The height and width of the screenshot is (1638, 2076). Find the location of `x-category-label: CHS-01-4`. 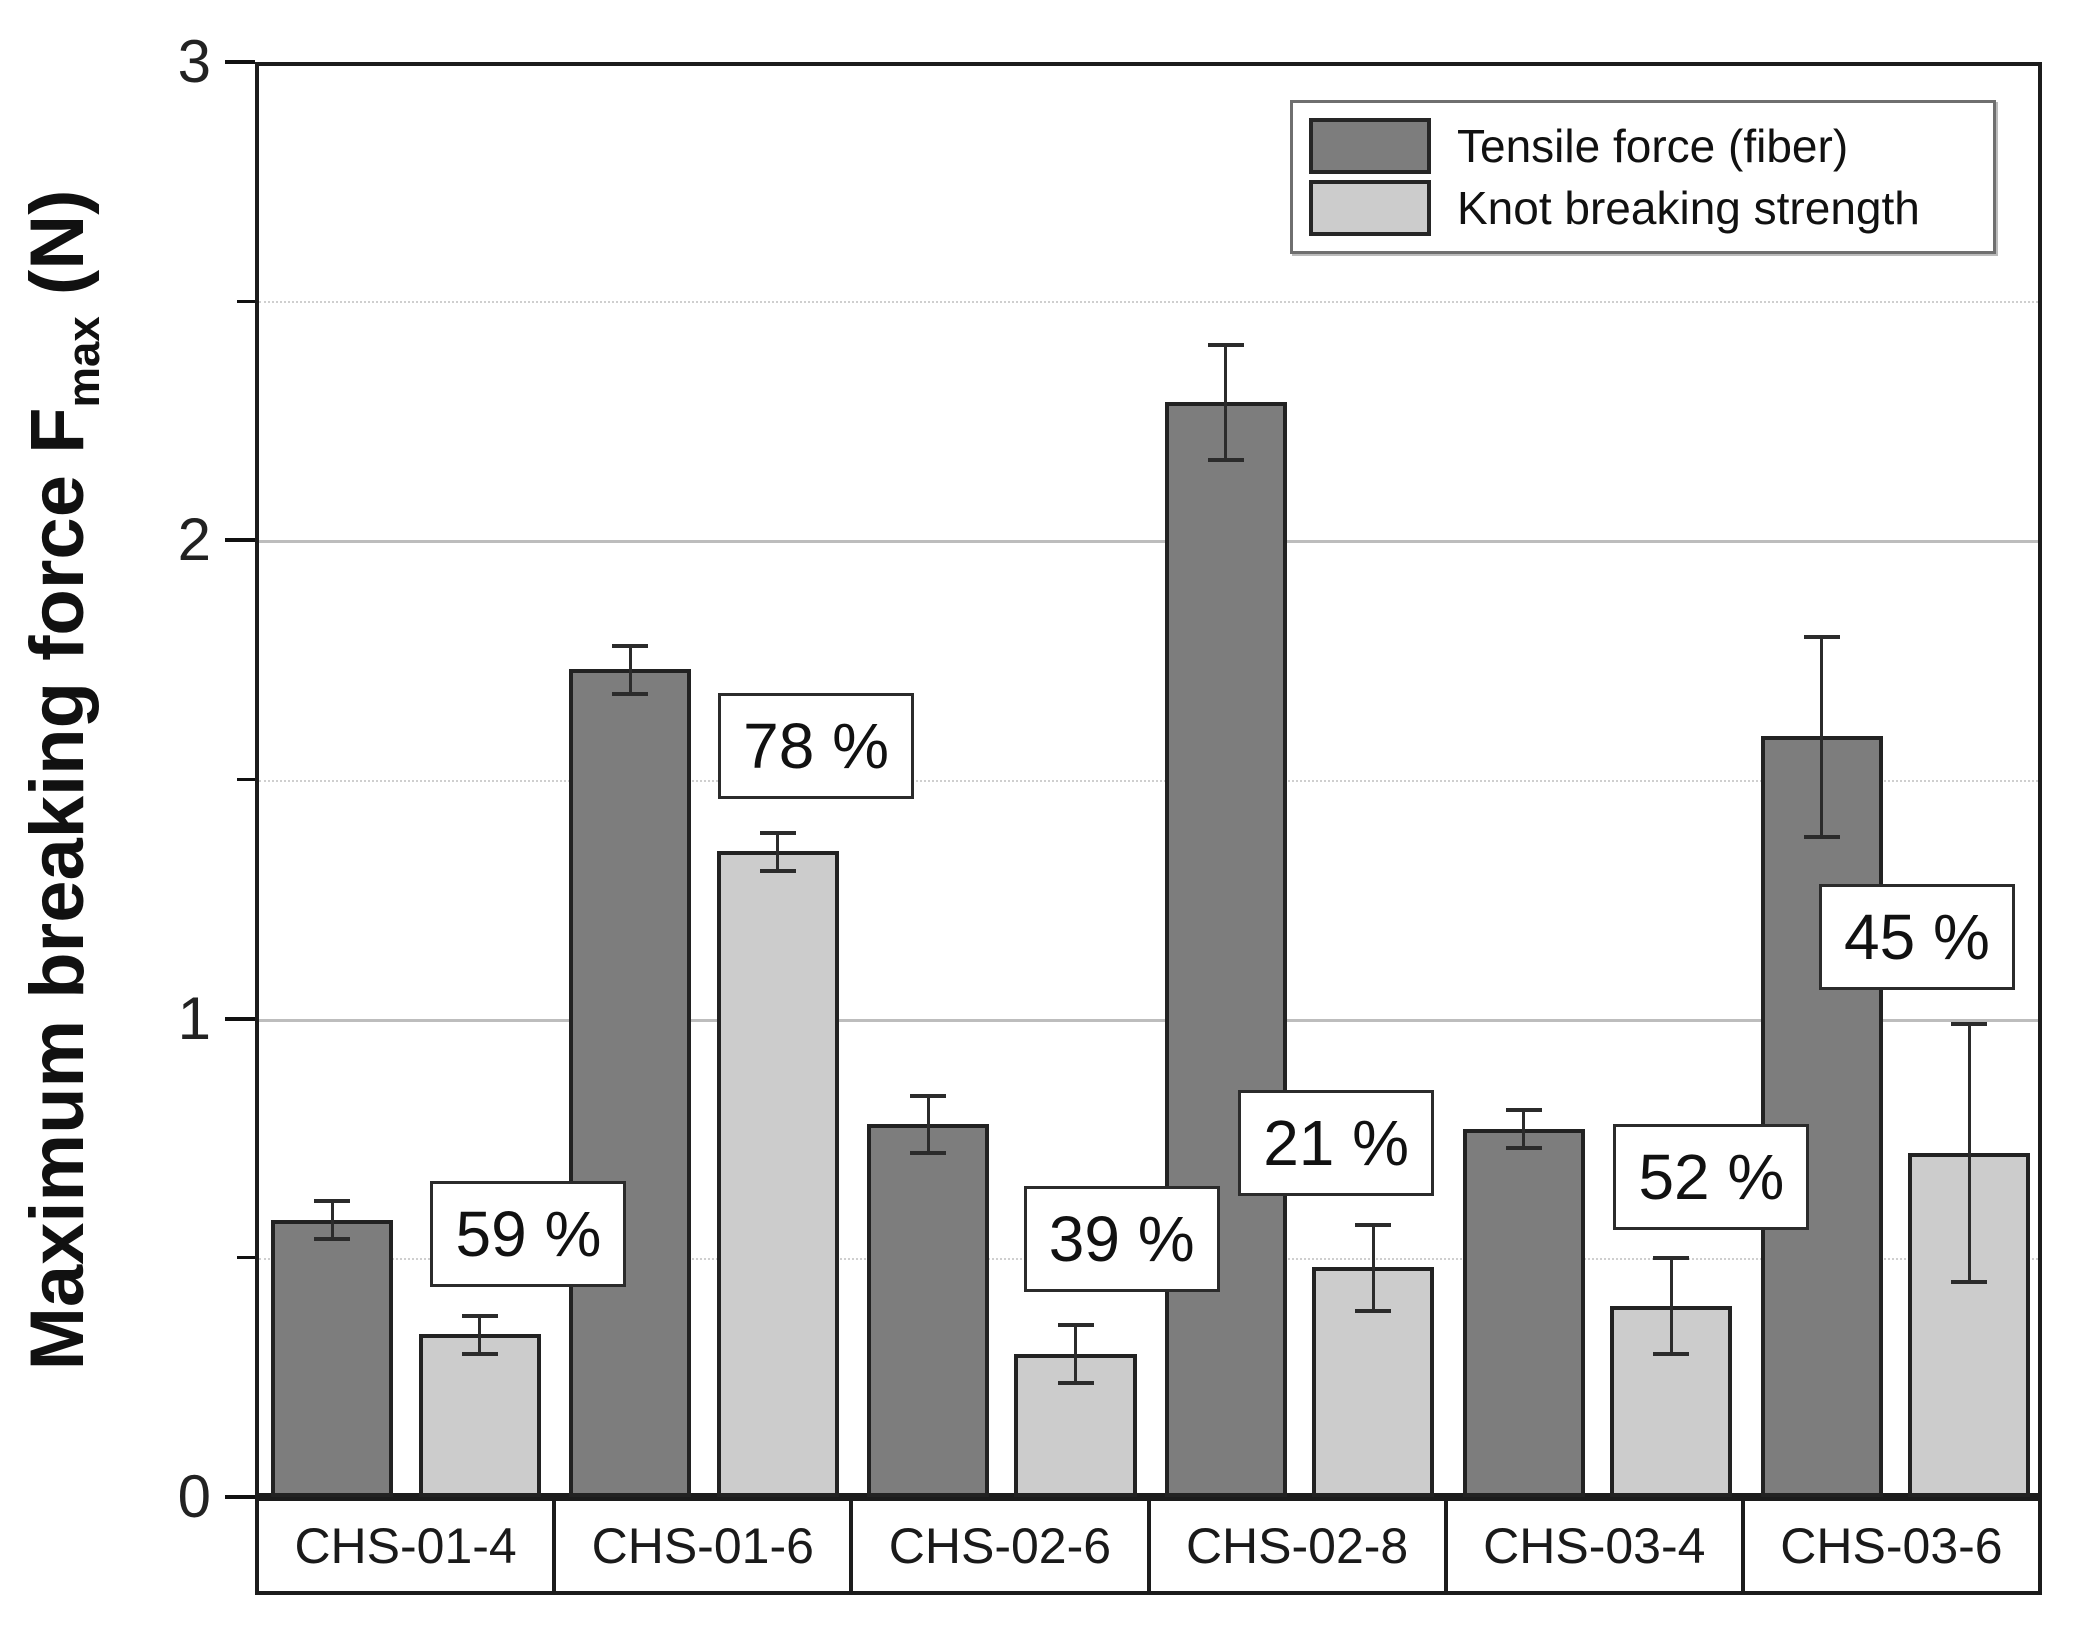

x-category-label: CHS-01-4 is located at coordinates (405, 1546).